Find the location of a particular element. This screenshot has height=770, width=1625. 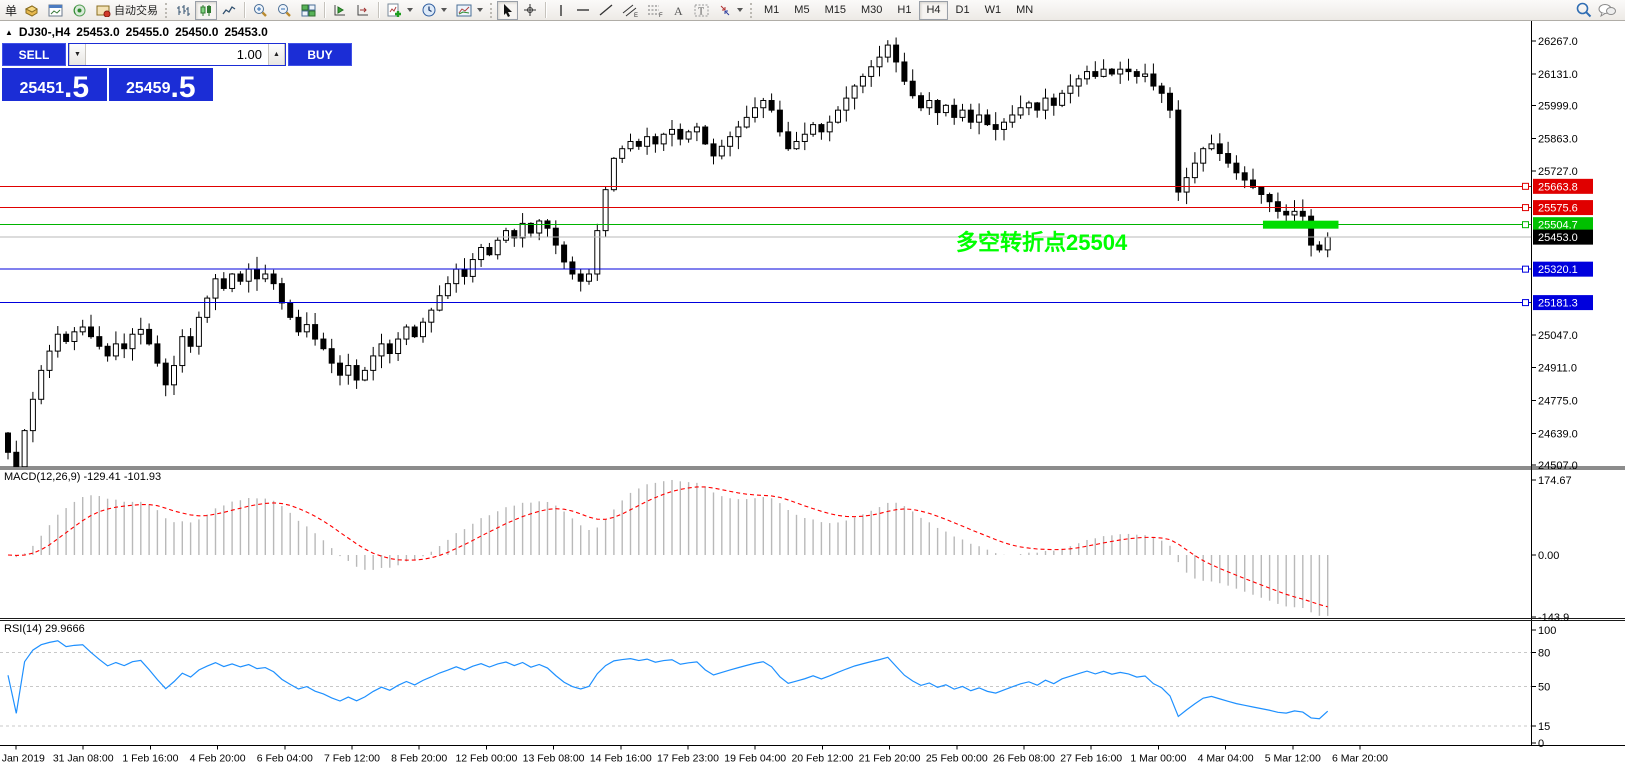

autotrading-button: 自动交易 is located at coordinates (127, 10).